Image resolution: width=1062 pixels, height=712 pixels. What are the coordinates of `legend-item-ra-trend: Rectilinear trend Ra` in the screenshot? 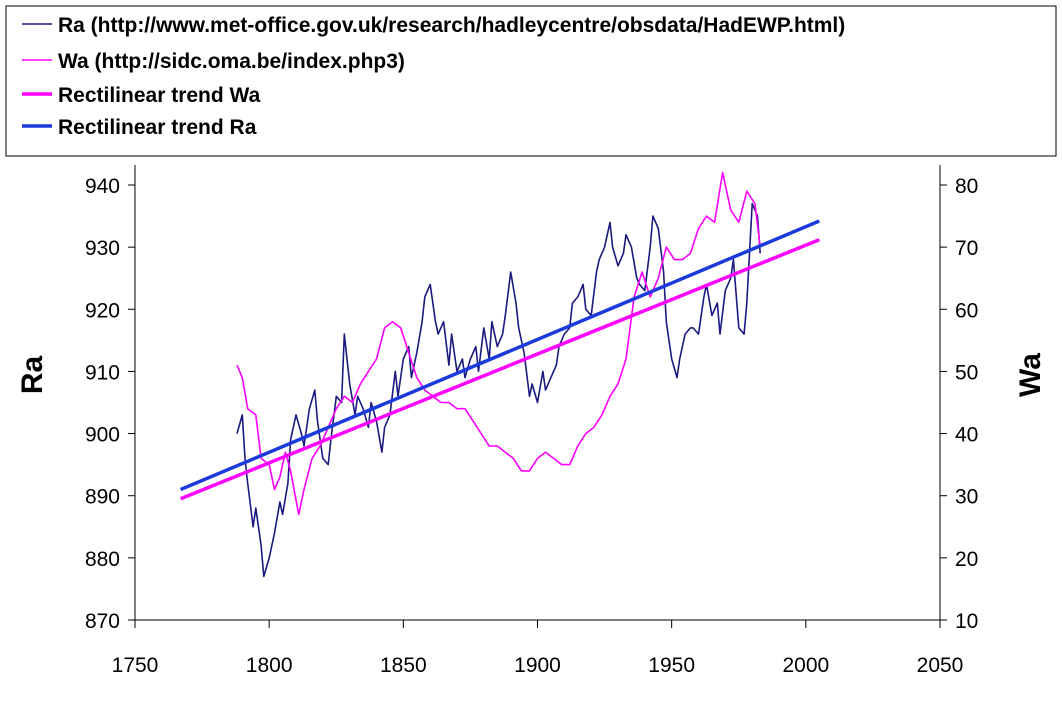 It's located at (139, 127).